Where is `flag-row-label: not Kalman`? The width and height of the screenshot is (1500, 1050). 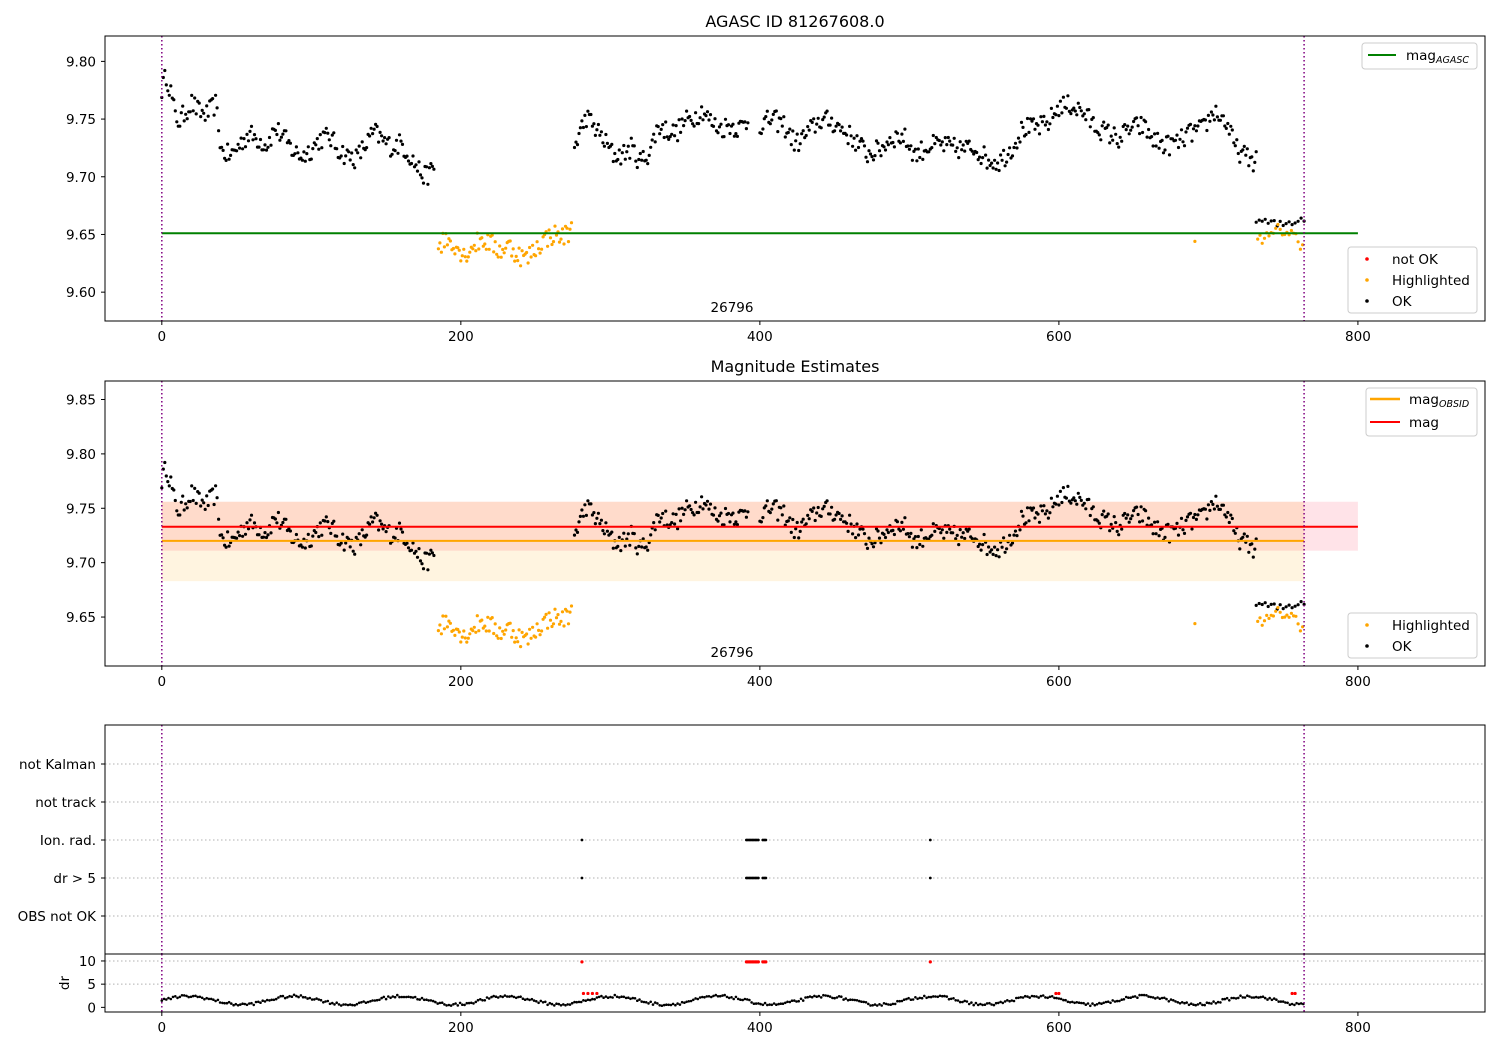
flag-row-label: not Kalman is located at coordinates (57, 765).